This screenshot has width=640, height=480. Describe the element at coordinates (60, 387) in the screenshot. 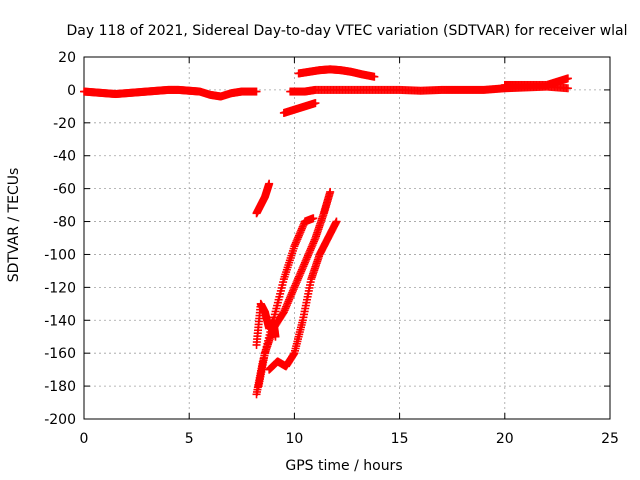

I see `y-tick-label: -180` at that location.